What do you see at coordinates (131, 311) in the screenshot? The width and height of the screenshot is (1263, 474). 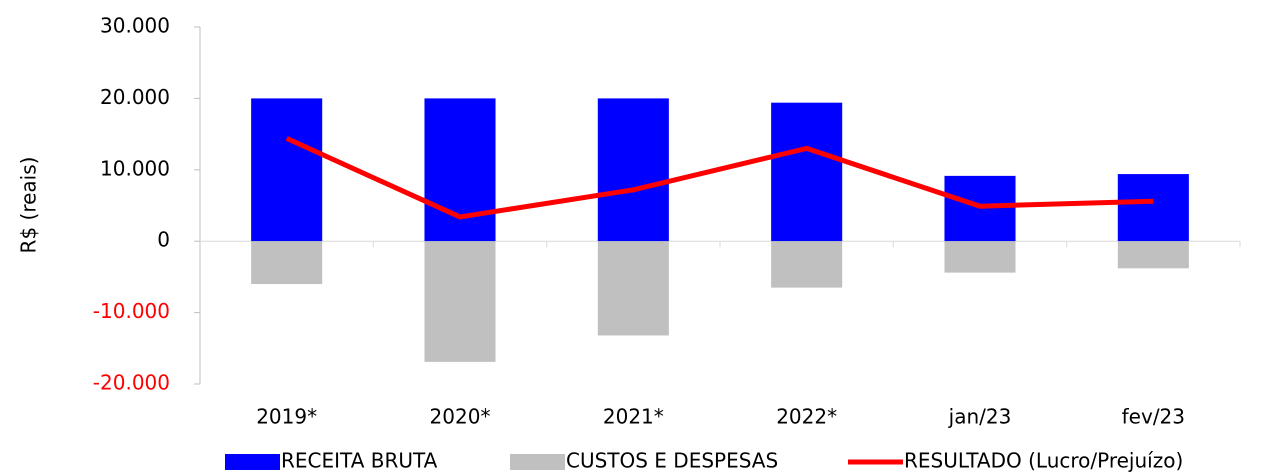 I see `y-tick-label: -10.000` at bounding box center [131, 311].